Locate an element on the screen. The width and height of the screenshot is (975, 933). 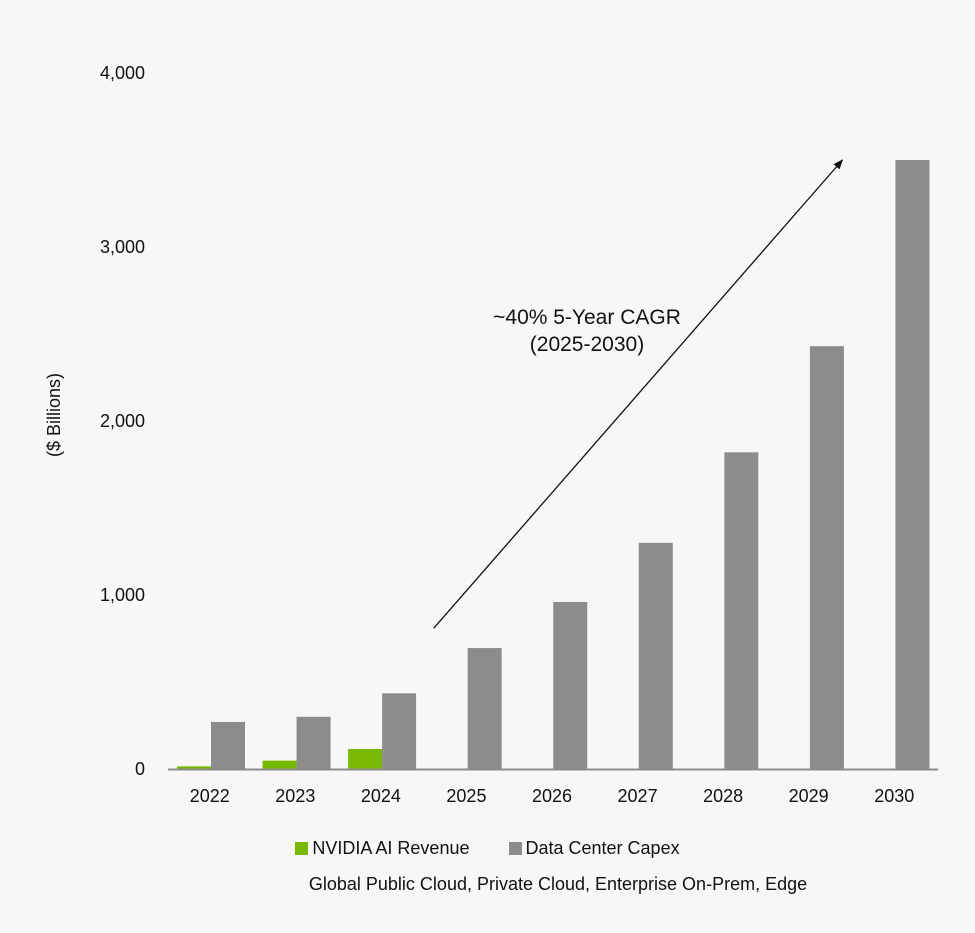
x-tick-label: 2025 is located at coordinates (466, 796).